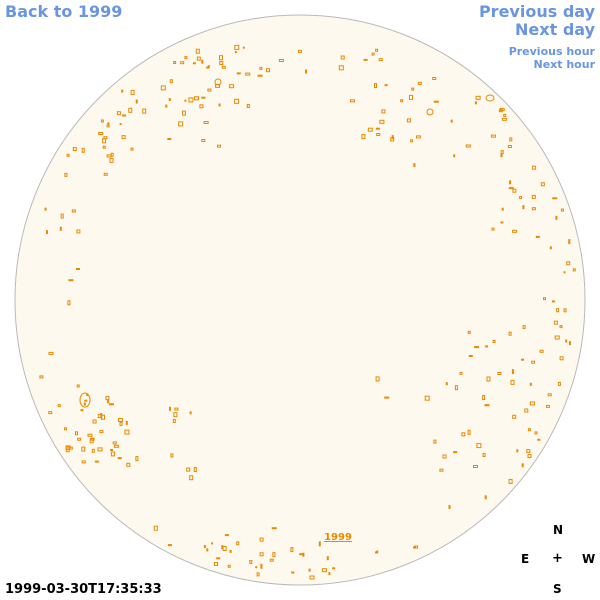 This screenshot has height=600, width=600. I want to click on compass-south: S, so click(557, 589).